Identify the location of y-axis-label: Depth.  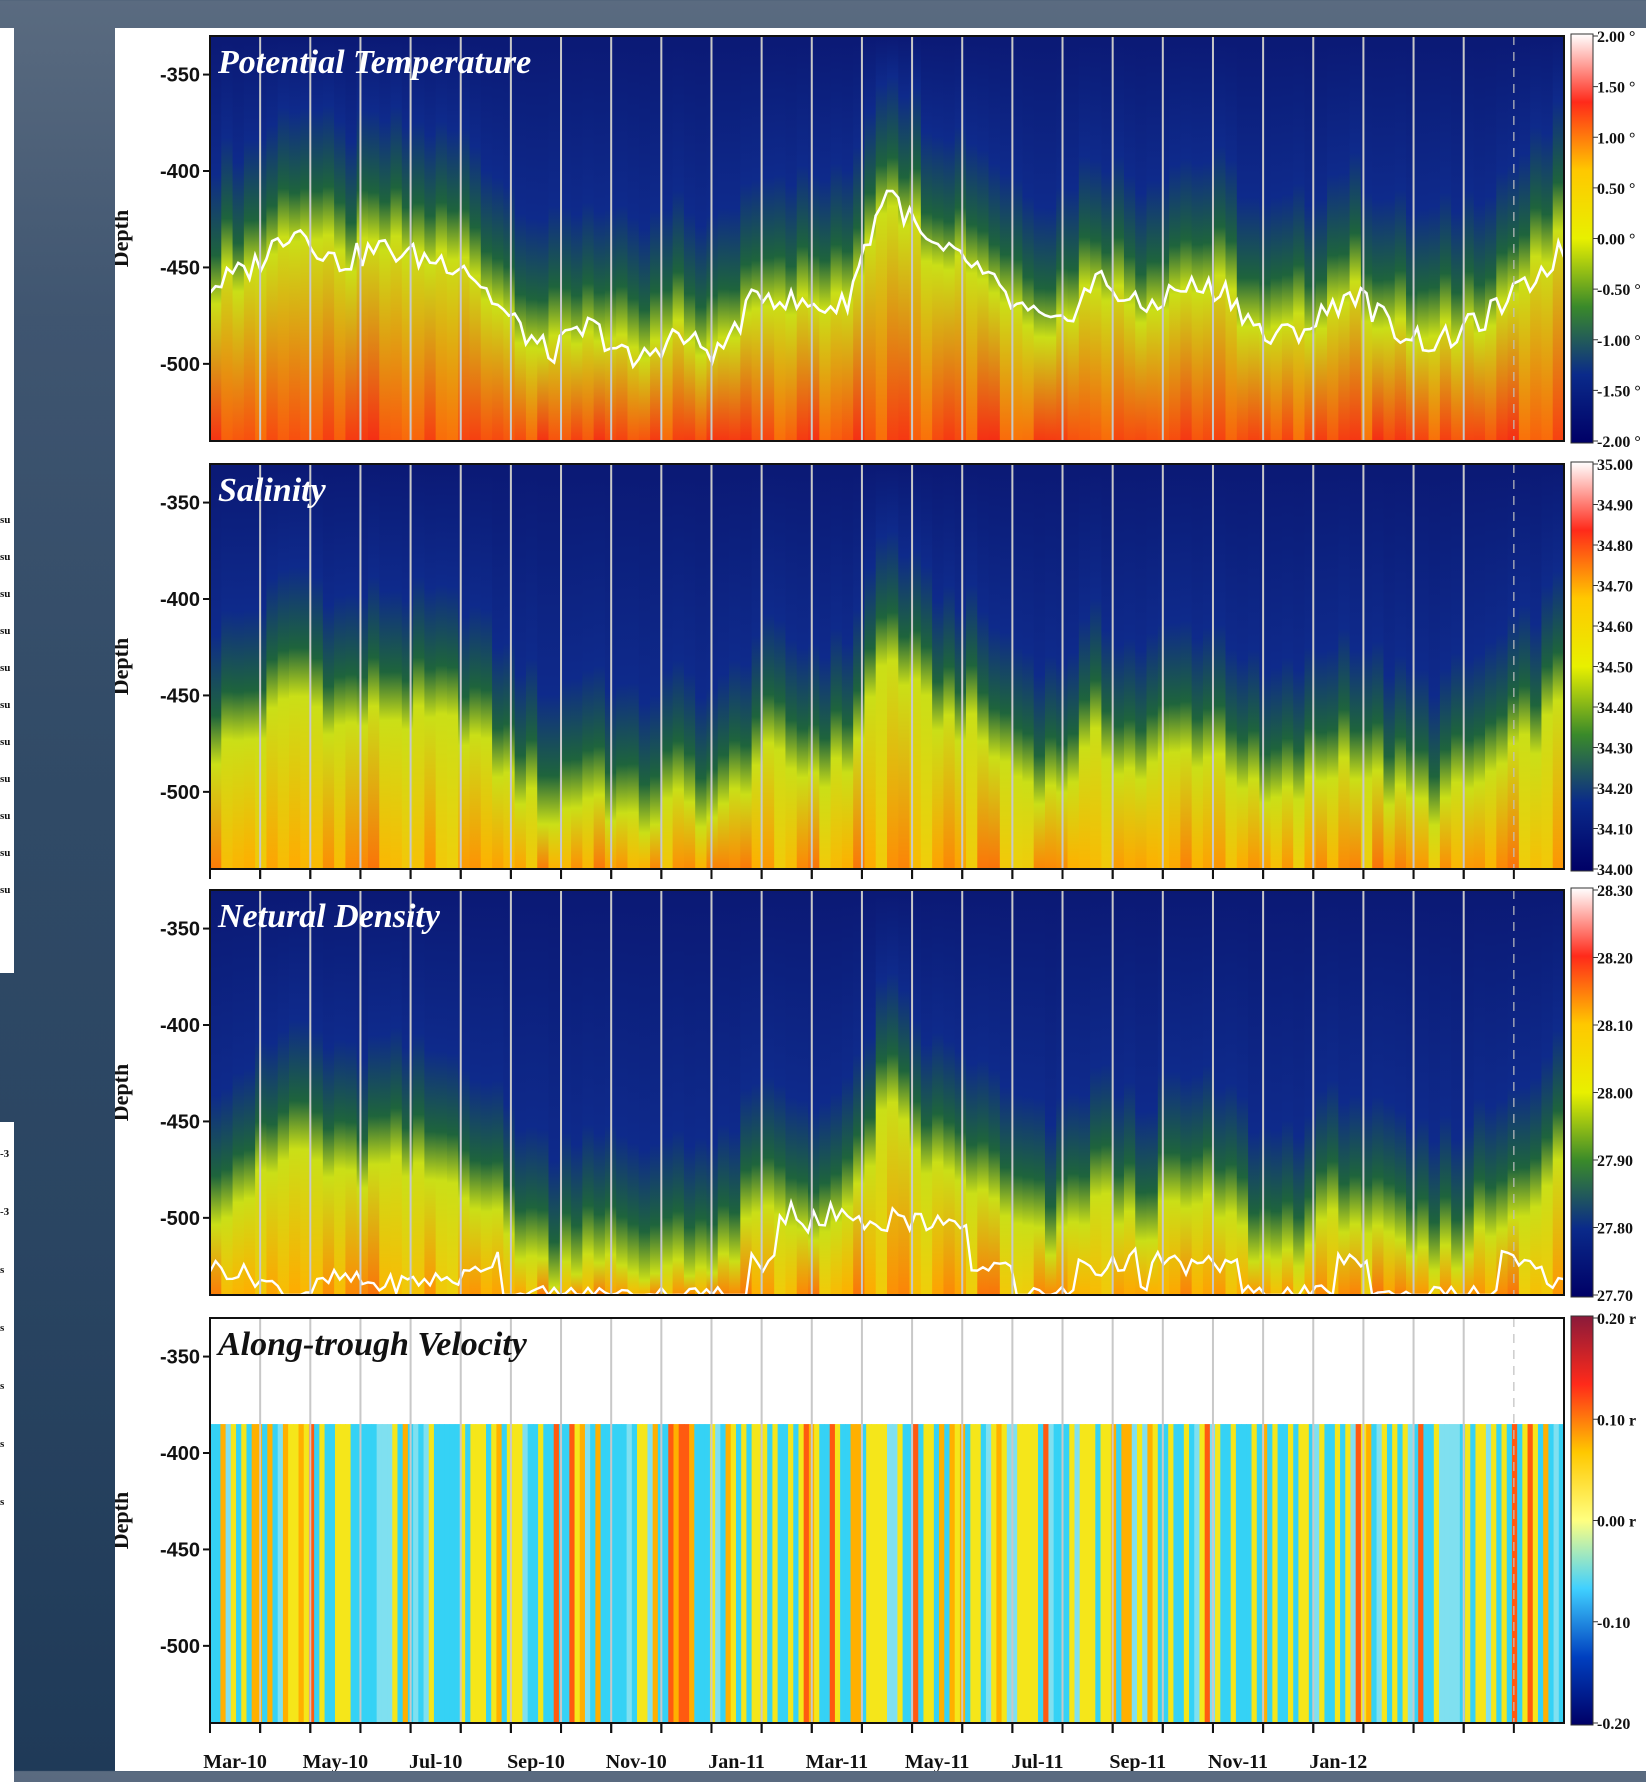
(124, 1520).